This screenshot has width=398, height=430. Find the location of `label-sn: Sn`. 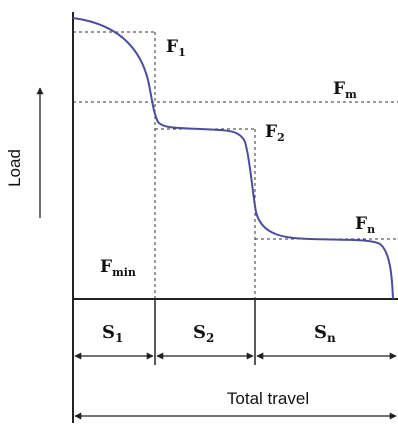

label-sn: Sn is located at coordinates (325, 333).